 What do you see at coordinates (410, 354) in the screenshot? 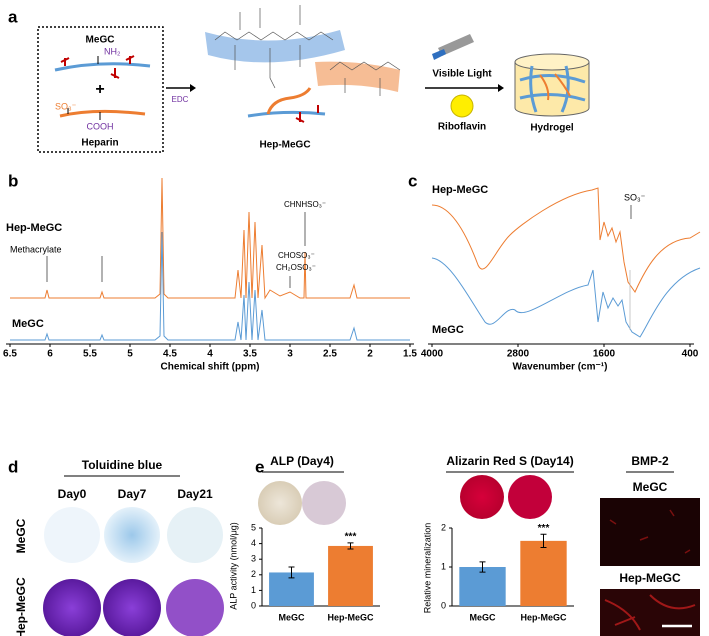
I see `x-tick-label: 1.5` at bounding box center [410, 354].